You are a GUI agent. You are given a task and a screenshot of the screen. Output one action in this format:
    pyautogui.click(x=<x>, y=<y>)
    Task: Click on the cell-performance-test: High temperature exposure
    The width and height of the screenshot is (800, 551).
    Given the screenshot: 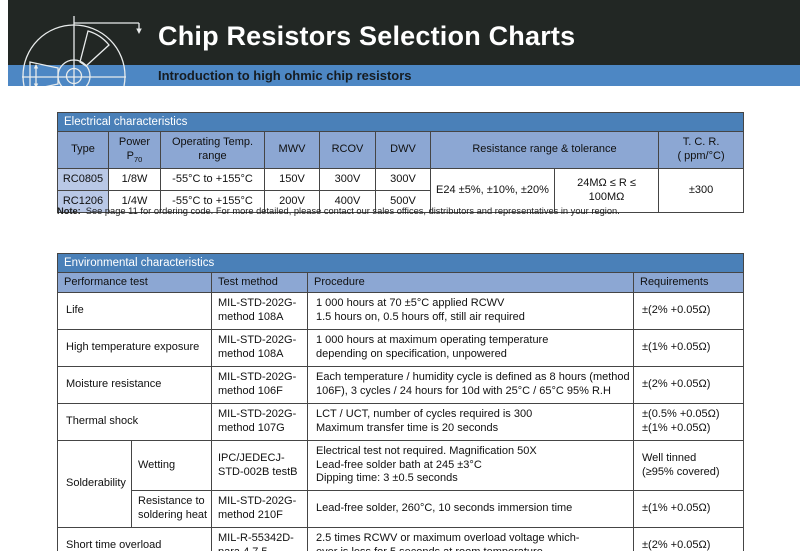 What is the action you would take?
    pyautogui.click(x=134, y=348)
    